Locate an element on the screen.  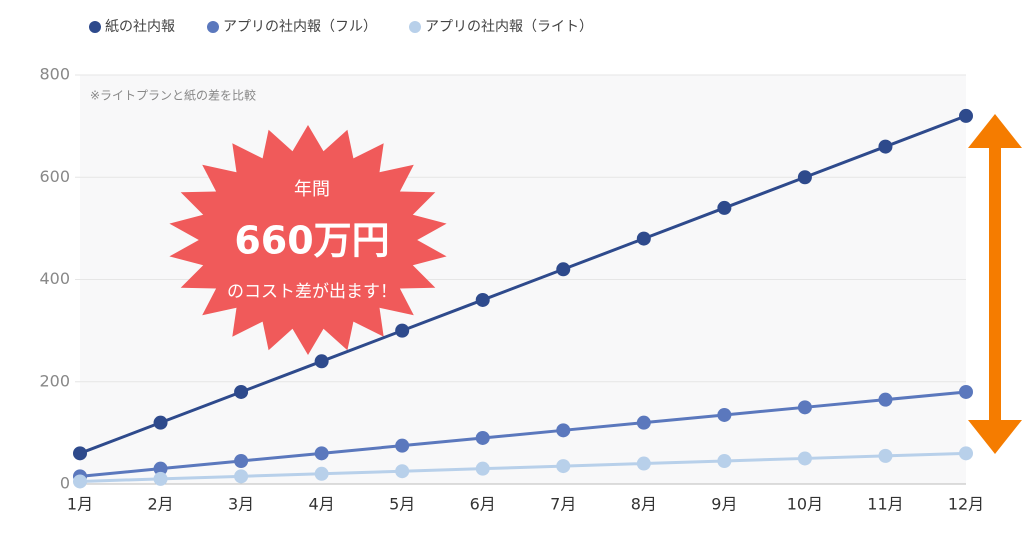
legend-label: アプリの社内報（フル） is located at coordinates (300, 27).